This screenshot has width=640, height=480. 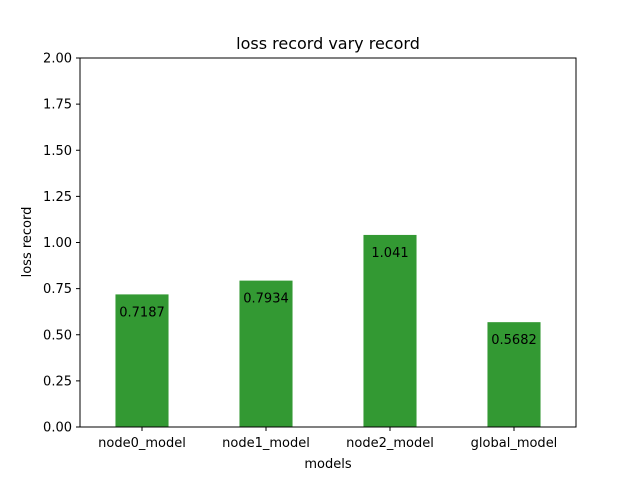 What do you see at coordinates (266, 299) in the screenshot?
I see `data-label-node1_model: 0.7934` at bounding box center [266, 299].